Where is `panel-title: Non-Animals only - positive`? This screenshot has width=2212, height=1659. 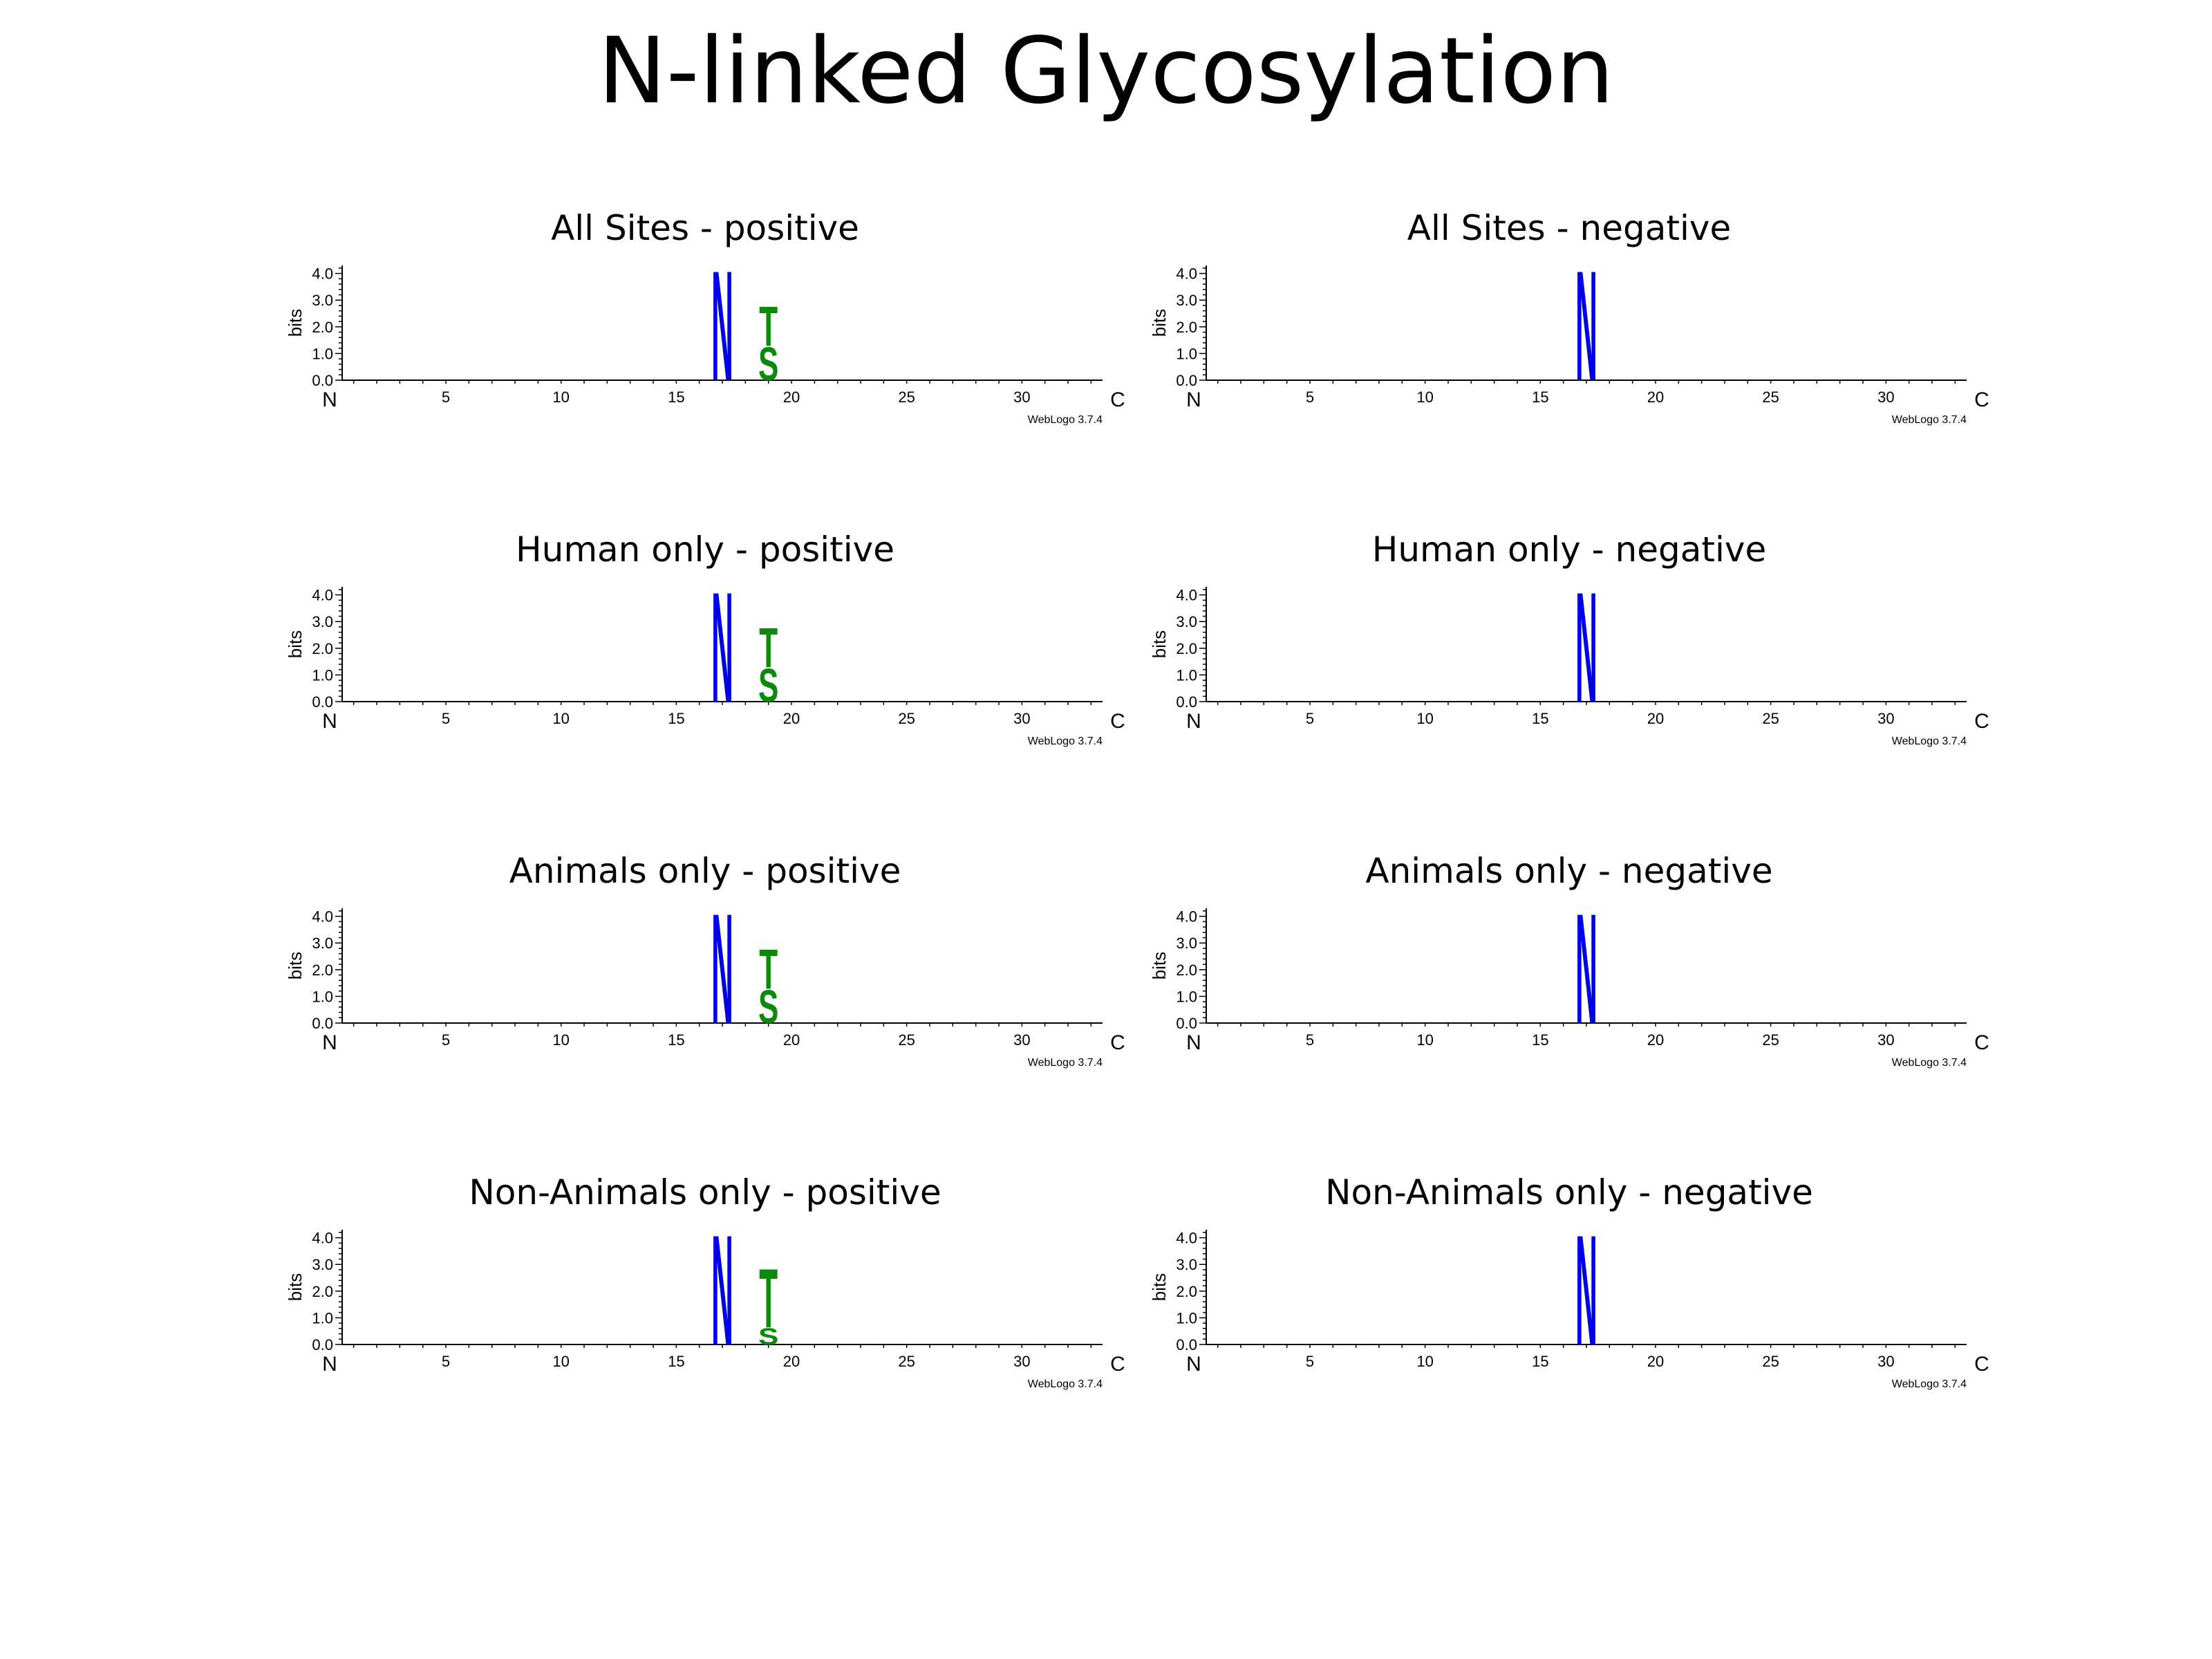
panel-title: Non-Animals only - positive is located at coordinates (705, 1192).